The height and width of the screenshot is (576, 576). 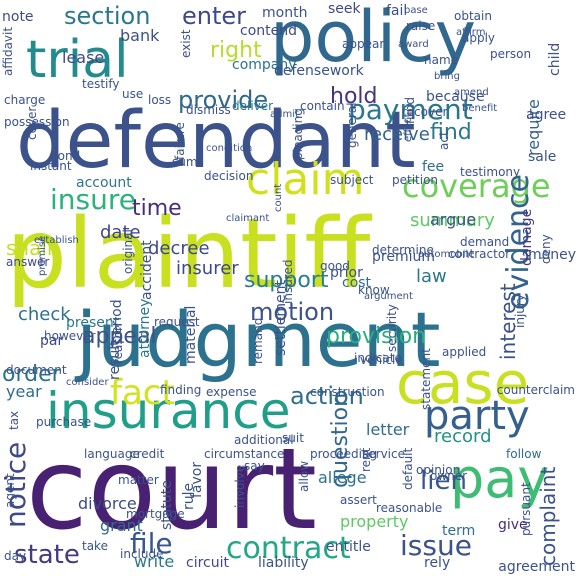 I want to click on word-insured: insured, so click(x=288, y=281).